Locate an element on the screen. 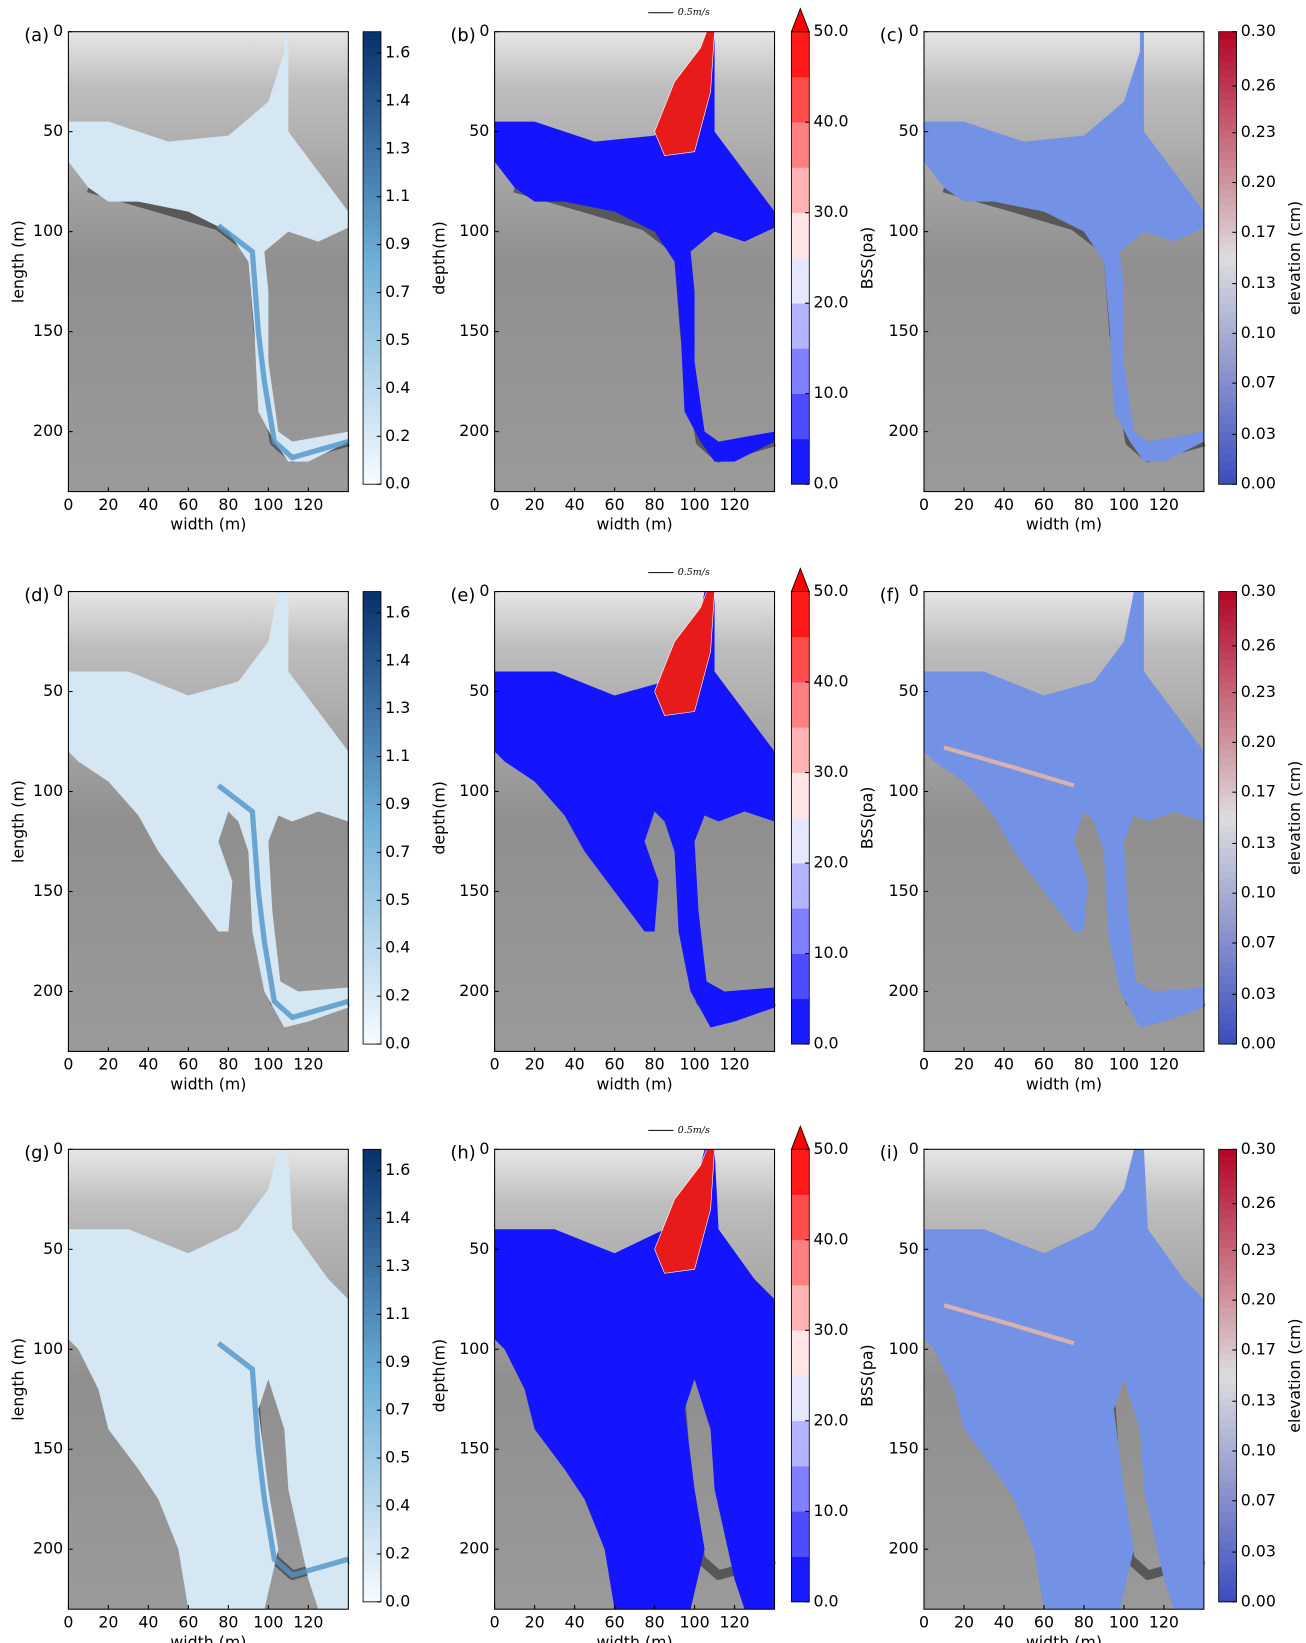  panel-label: (e) is located at coordinates (462, 595).